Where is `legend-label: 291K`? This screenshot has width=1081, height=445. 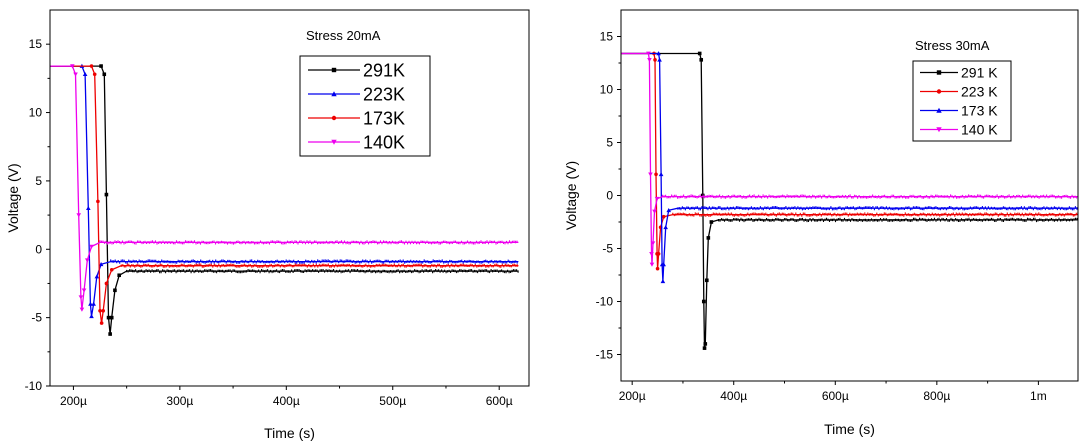
legend-label: 291K is located at coordinates (384, 70).